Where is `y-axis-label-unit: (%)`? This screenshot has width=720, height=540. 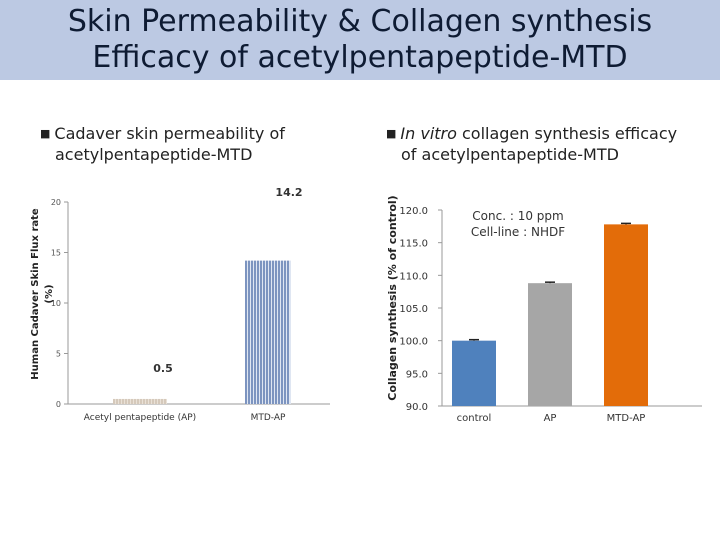
y-axis-label-unit: (%) is located at coordinates (49, 293).